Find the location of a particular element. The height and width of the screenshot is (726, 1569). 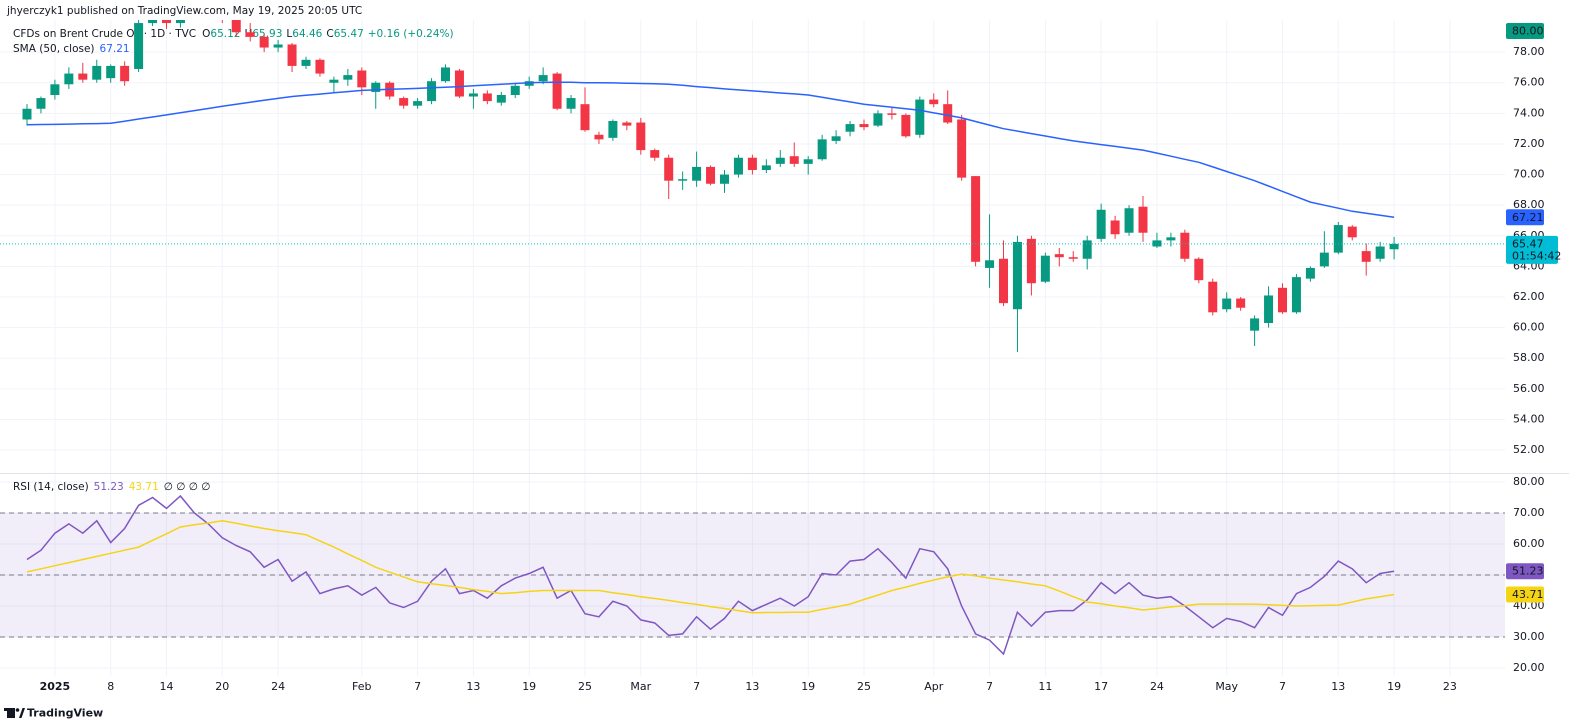

x-tick-label: 8 is located at coordinates (110, 686).